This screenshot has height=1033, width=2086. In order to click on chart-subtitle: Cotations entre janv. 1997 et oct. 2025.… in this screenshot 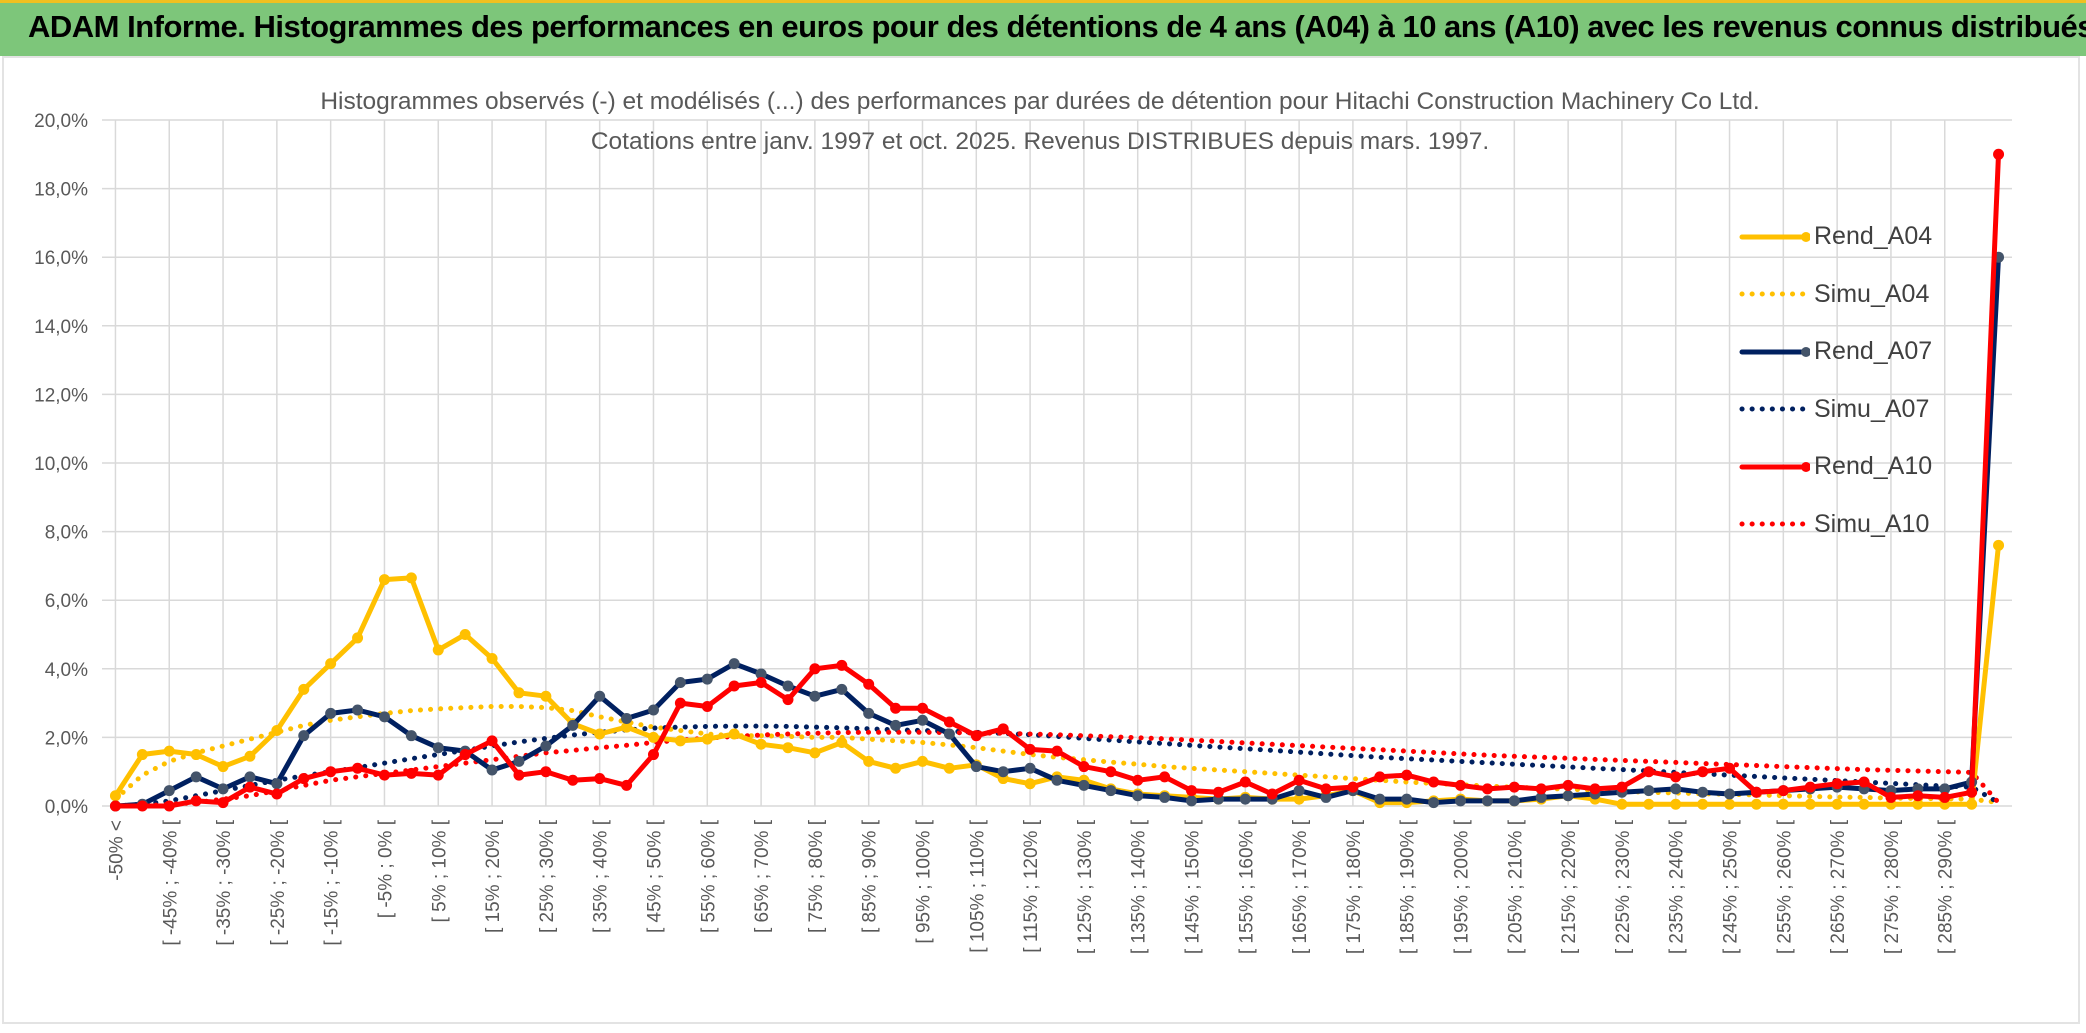, I will do `click(1040, 141)`.